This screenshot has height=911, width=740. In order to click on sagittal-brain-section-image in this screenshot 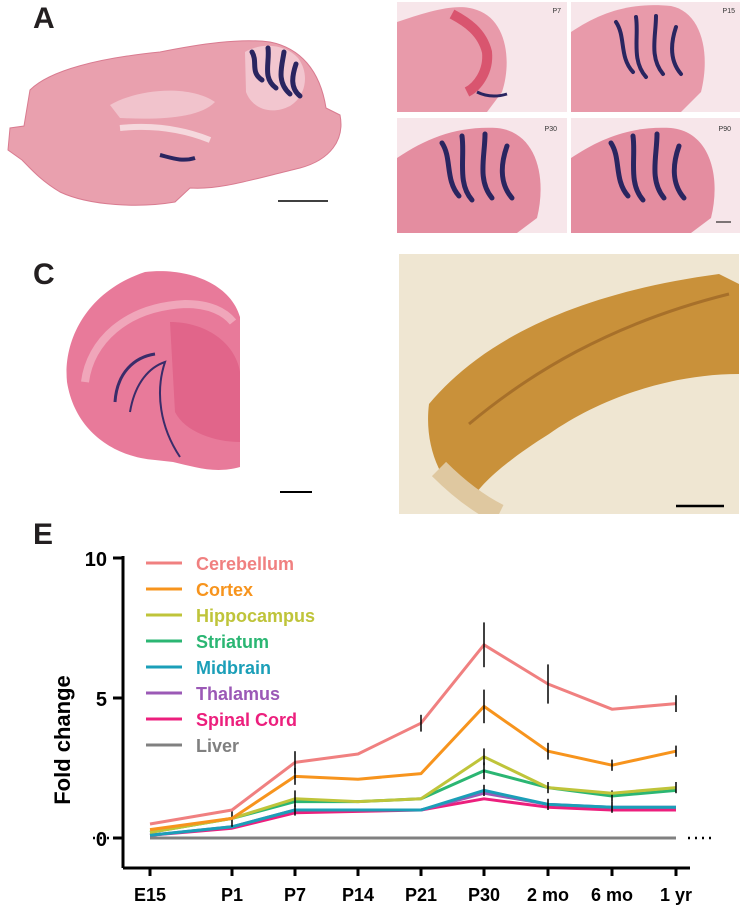, I will do `click(174, 123)`.